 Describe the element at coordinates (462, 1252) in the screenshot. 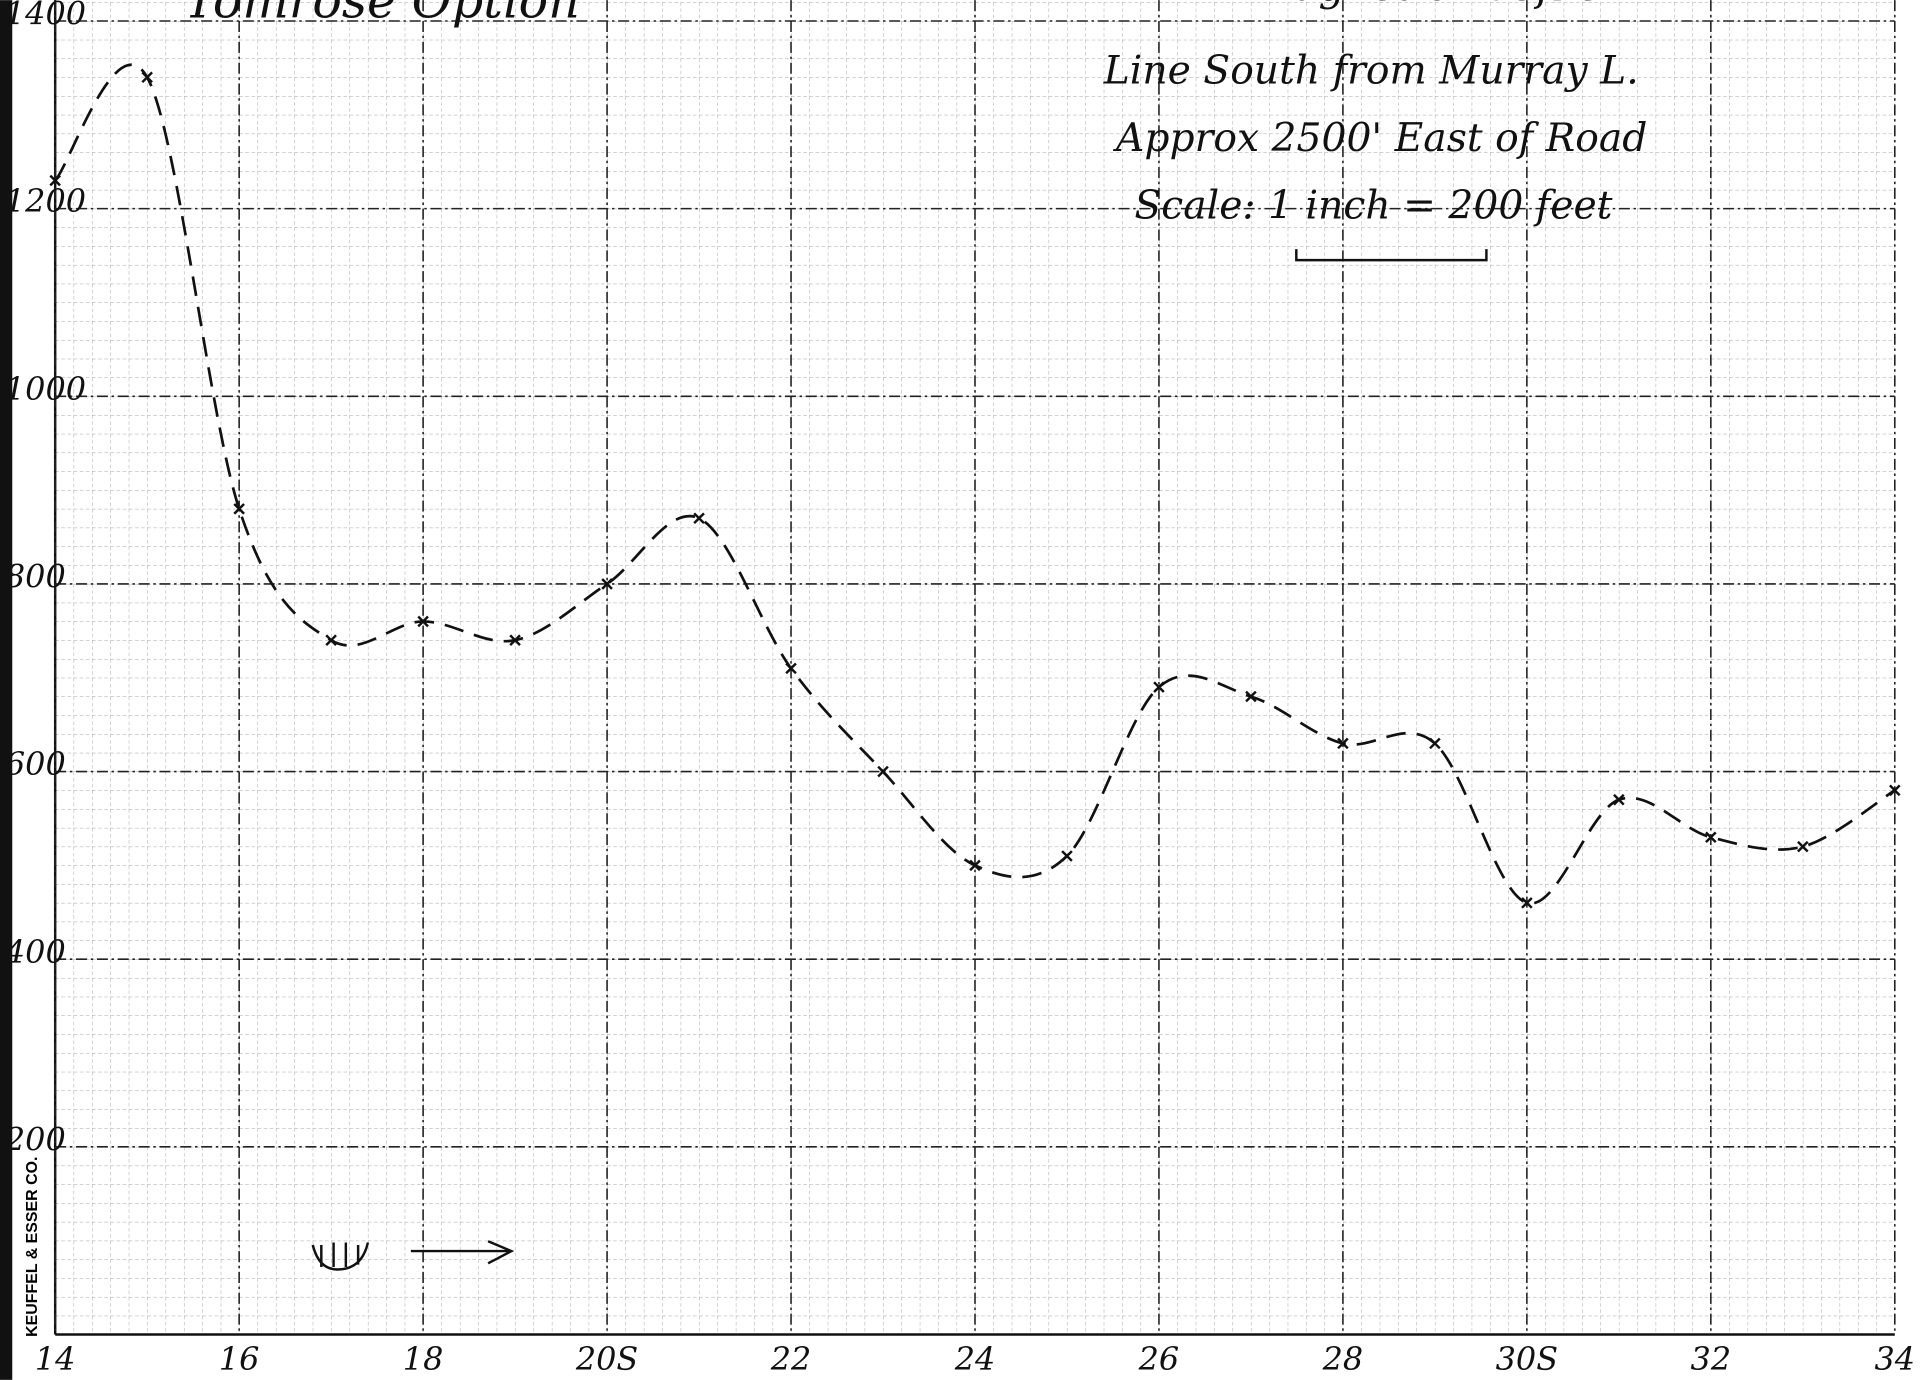

I see `direction-arrow` at that location.